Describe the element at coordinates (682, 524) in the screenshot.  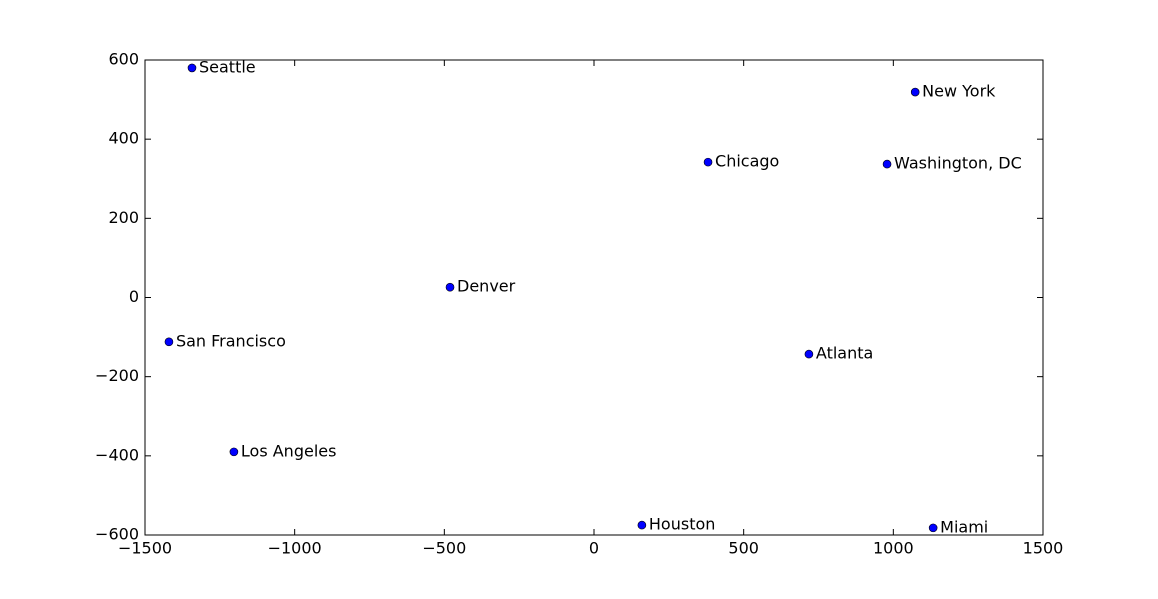
I see `point-label: Houston` at that location.